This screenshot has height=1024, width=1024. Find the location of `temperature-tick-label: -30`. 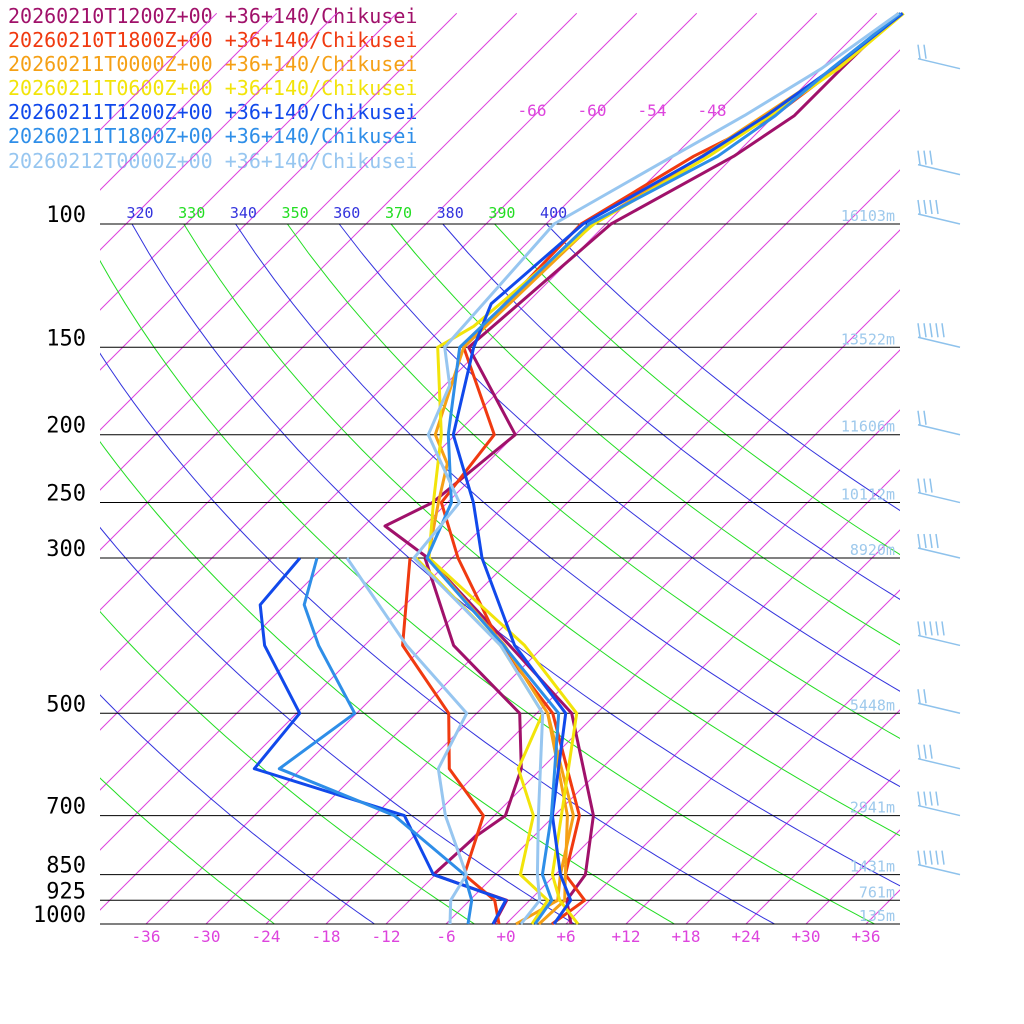

temperature-tick-label: -30 is located at coordinates (206, 936).